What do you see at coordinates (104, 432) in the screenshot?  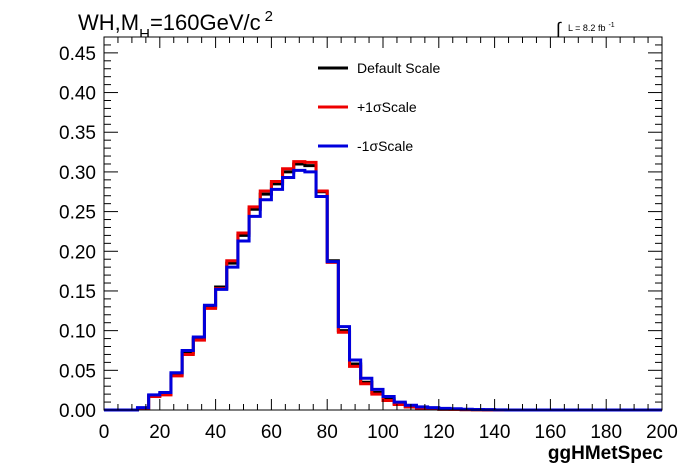 I see `x-tick-label: 0` at bounding box center [104, 432].